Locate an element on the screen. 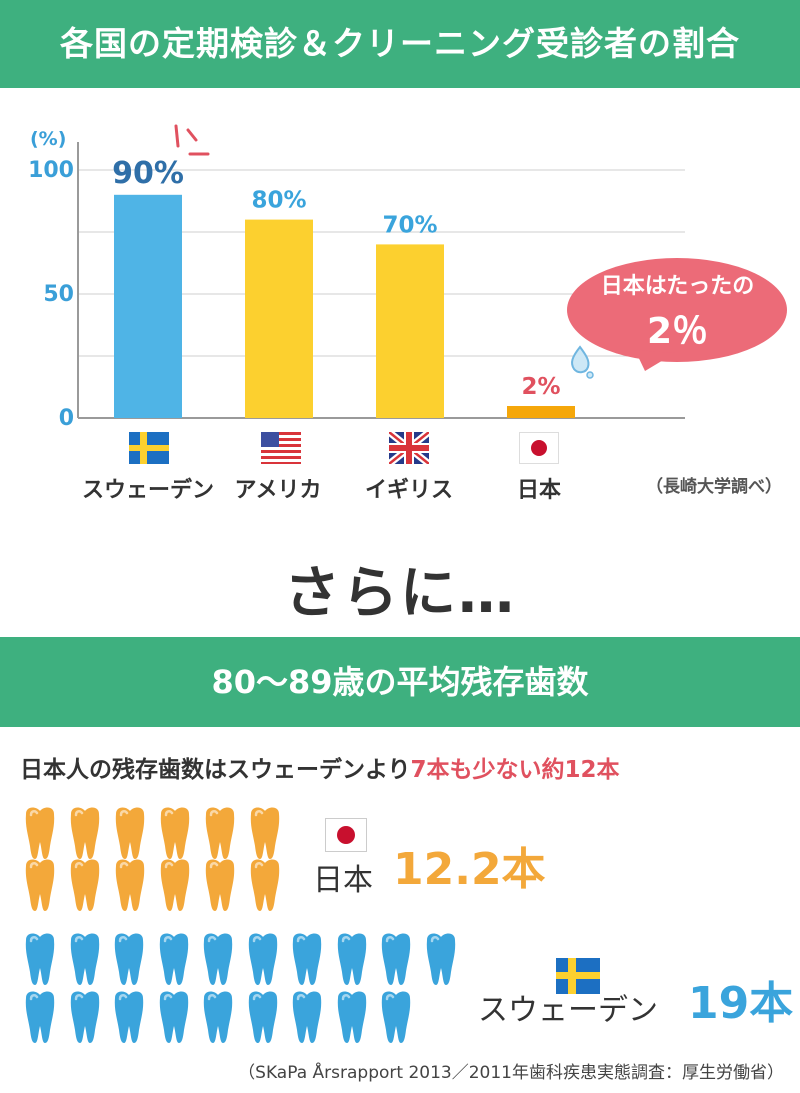 The width and height of the screenshot is (800, 1093). bar-value-label-4: 2% is located at coordinates (540, 387).